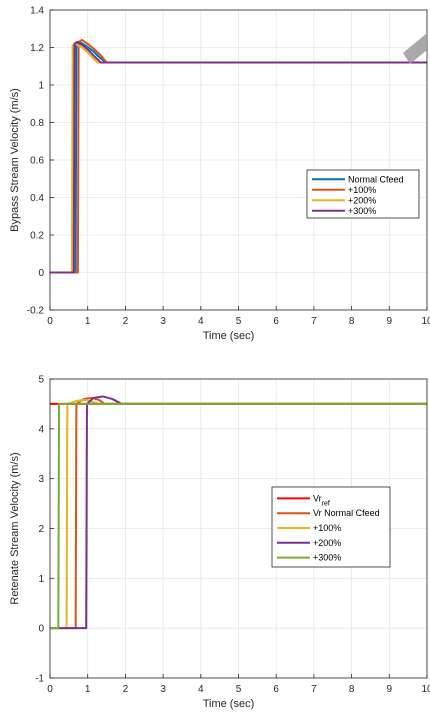  Describe the element at coordinates (346, 513) in the screenshot. I see `legend-entry-2: Vr Normal Cfeed` at that location.